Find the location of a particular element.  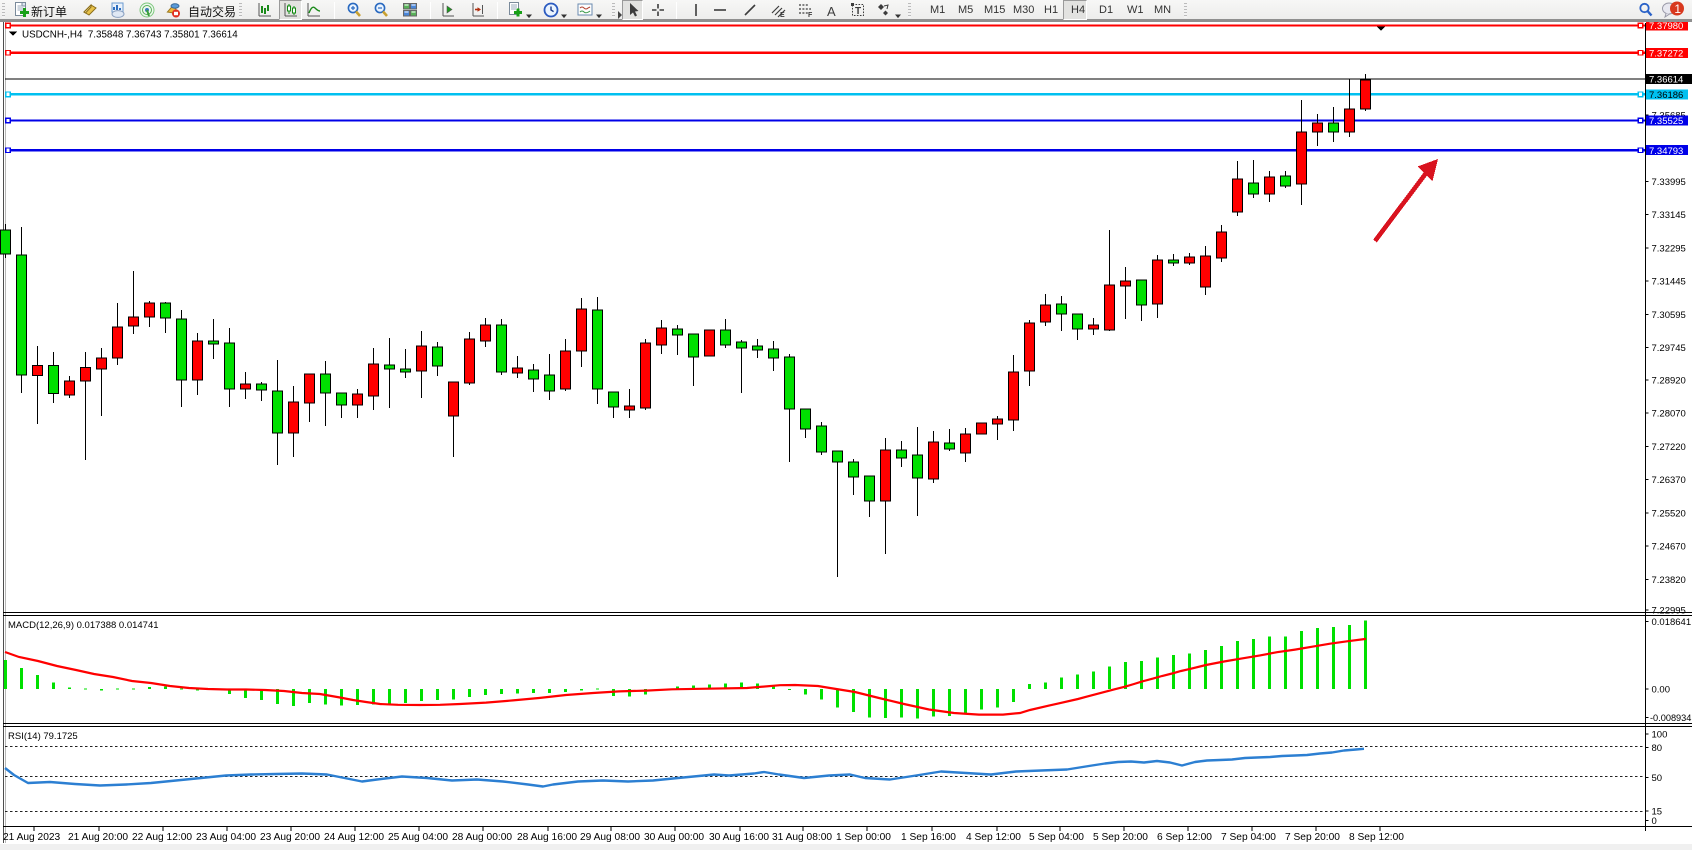

svg-text: 22 Aug 12:00 is located at coordinates (162, 837).